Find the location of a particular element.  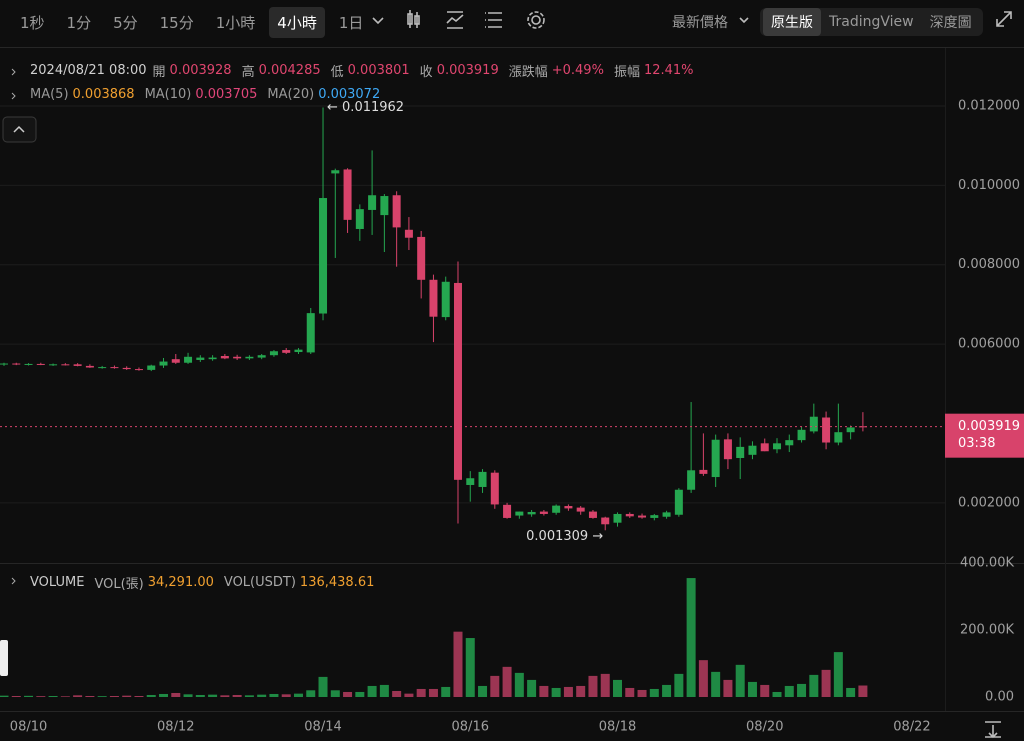

legend-name: VOL(張) is located at coordinates (119, 584).